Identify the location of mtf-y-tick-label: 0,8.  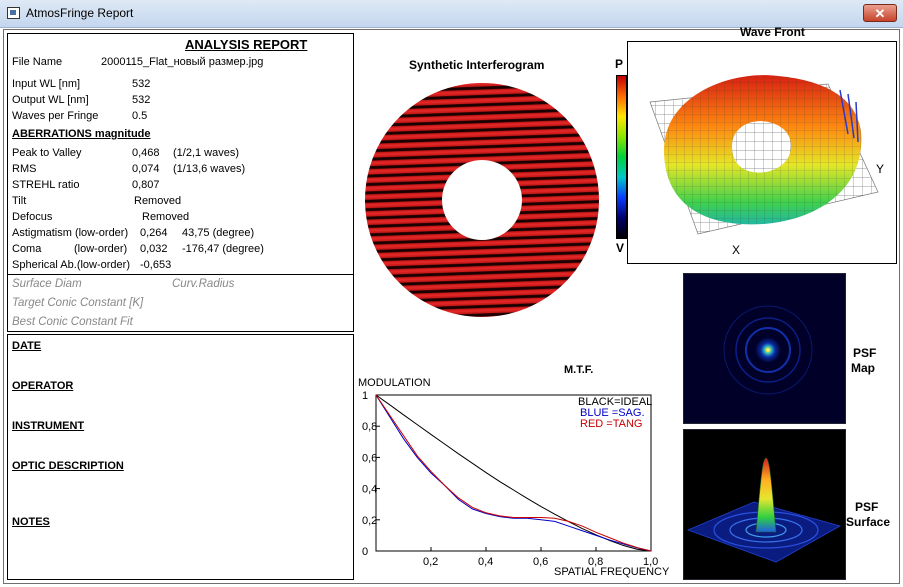
(369, 427).